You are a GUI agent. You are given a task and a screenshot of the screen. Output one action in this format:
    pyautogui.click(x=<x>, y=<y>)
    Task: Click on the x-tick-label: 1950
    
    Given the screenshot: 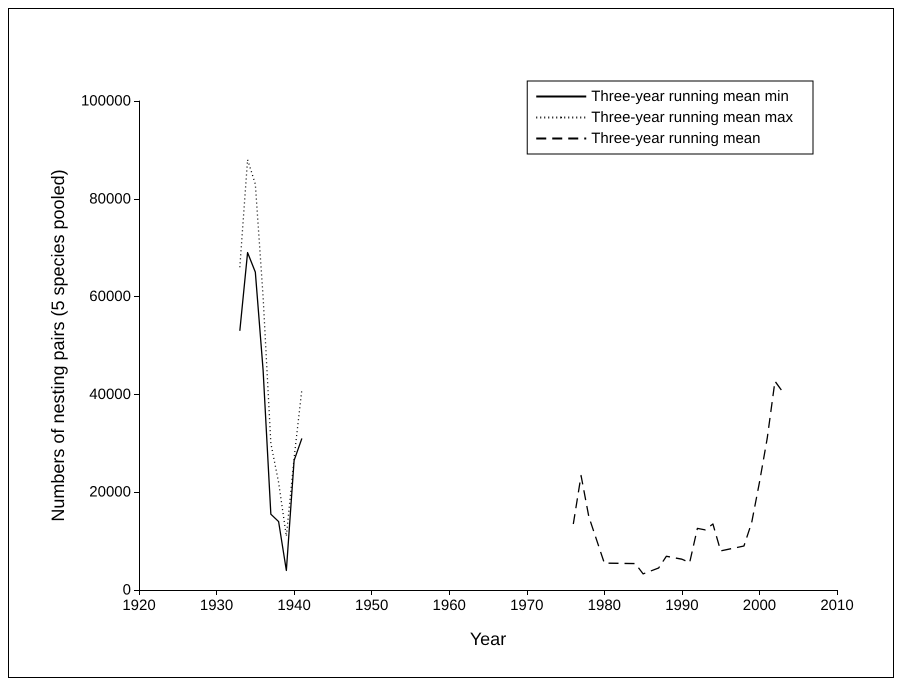 What is the action you would take?
    pyautogui.click(x=371, y=605)
    